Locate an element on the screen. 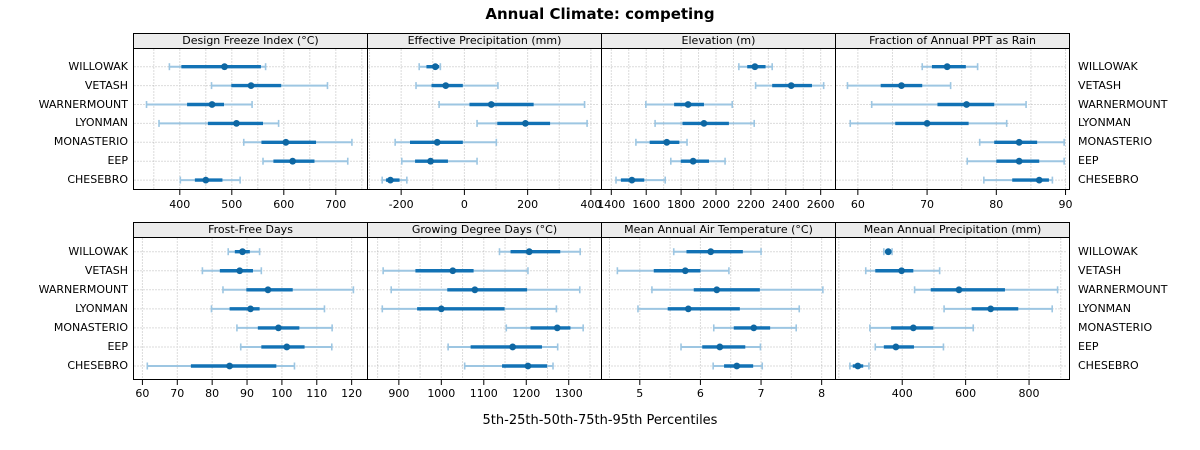 The height and width of the screenshot is (450, 1200). tick-label: 1300 is located at coordinates (568, 393).